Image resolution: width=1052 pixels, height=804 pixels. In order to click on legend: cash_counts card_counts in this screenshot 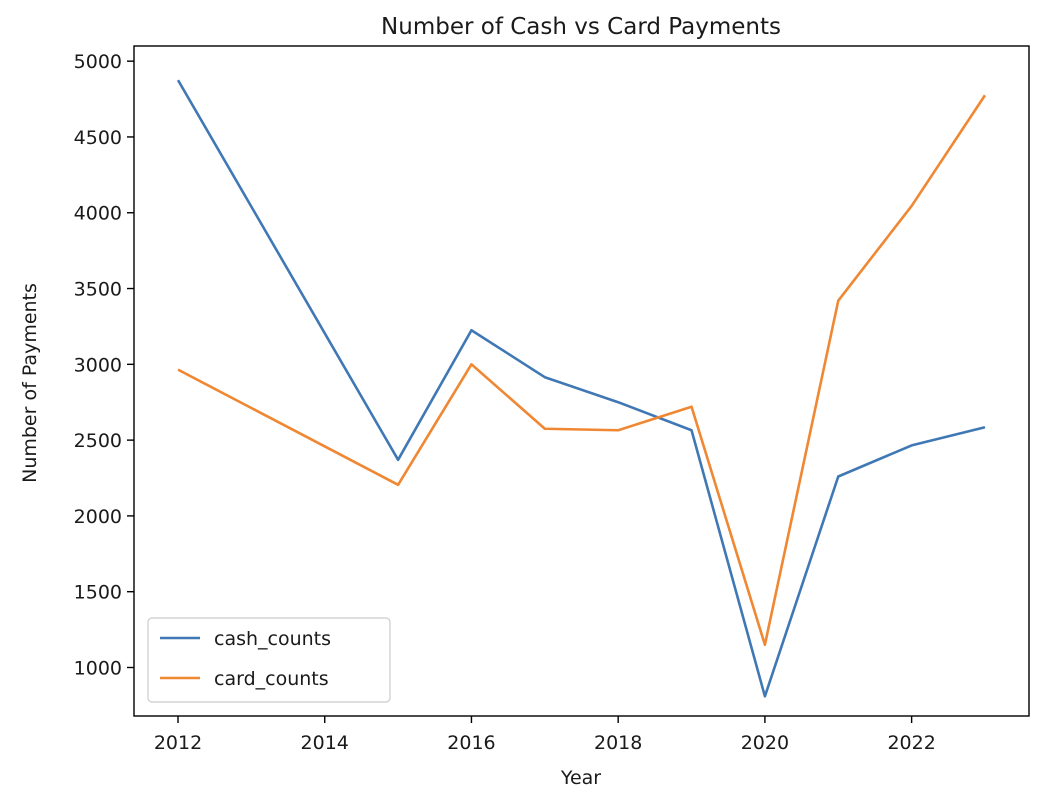, I will do `click(269, 660)`.